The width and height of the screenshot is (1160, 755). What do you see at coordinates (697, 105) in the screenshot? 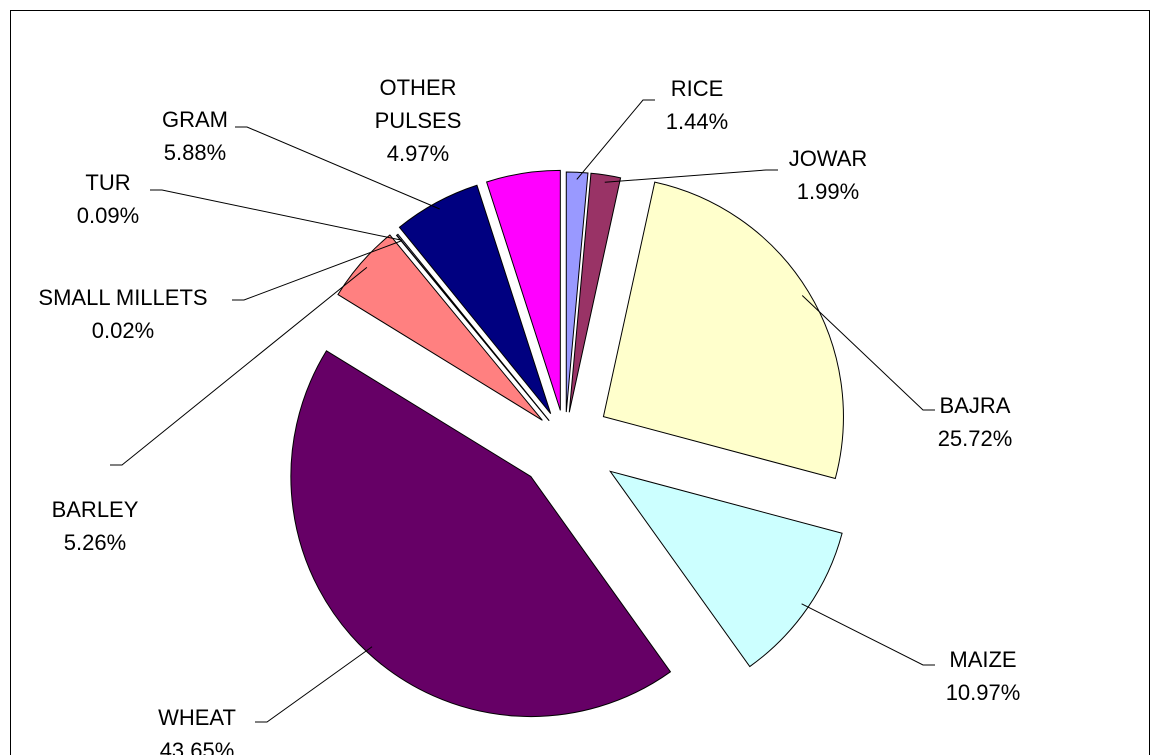
I see `slice-label: RICE 1.44%` at bounding box center [697, 105].